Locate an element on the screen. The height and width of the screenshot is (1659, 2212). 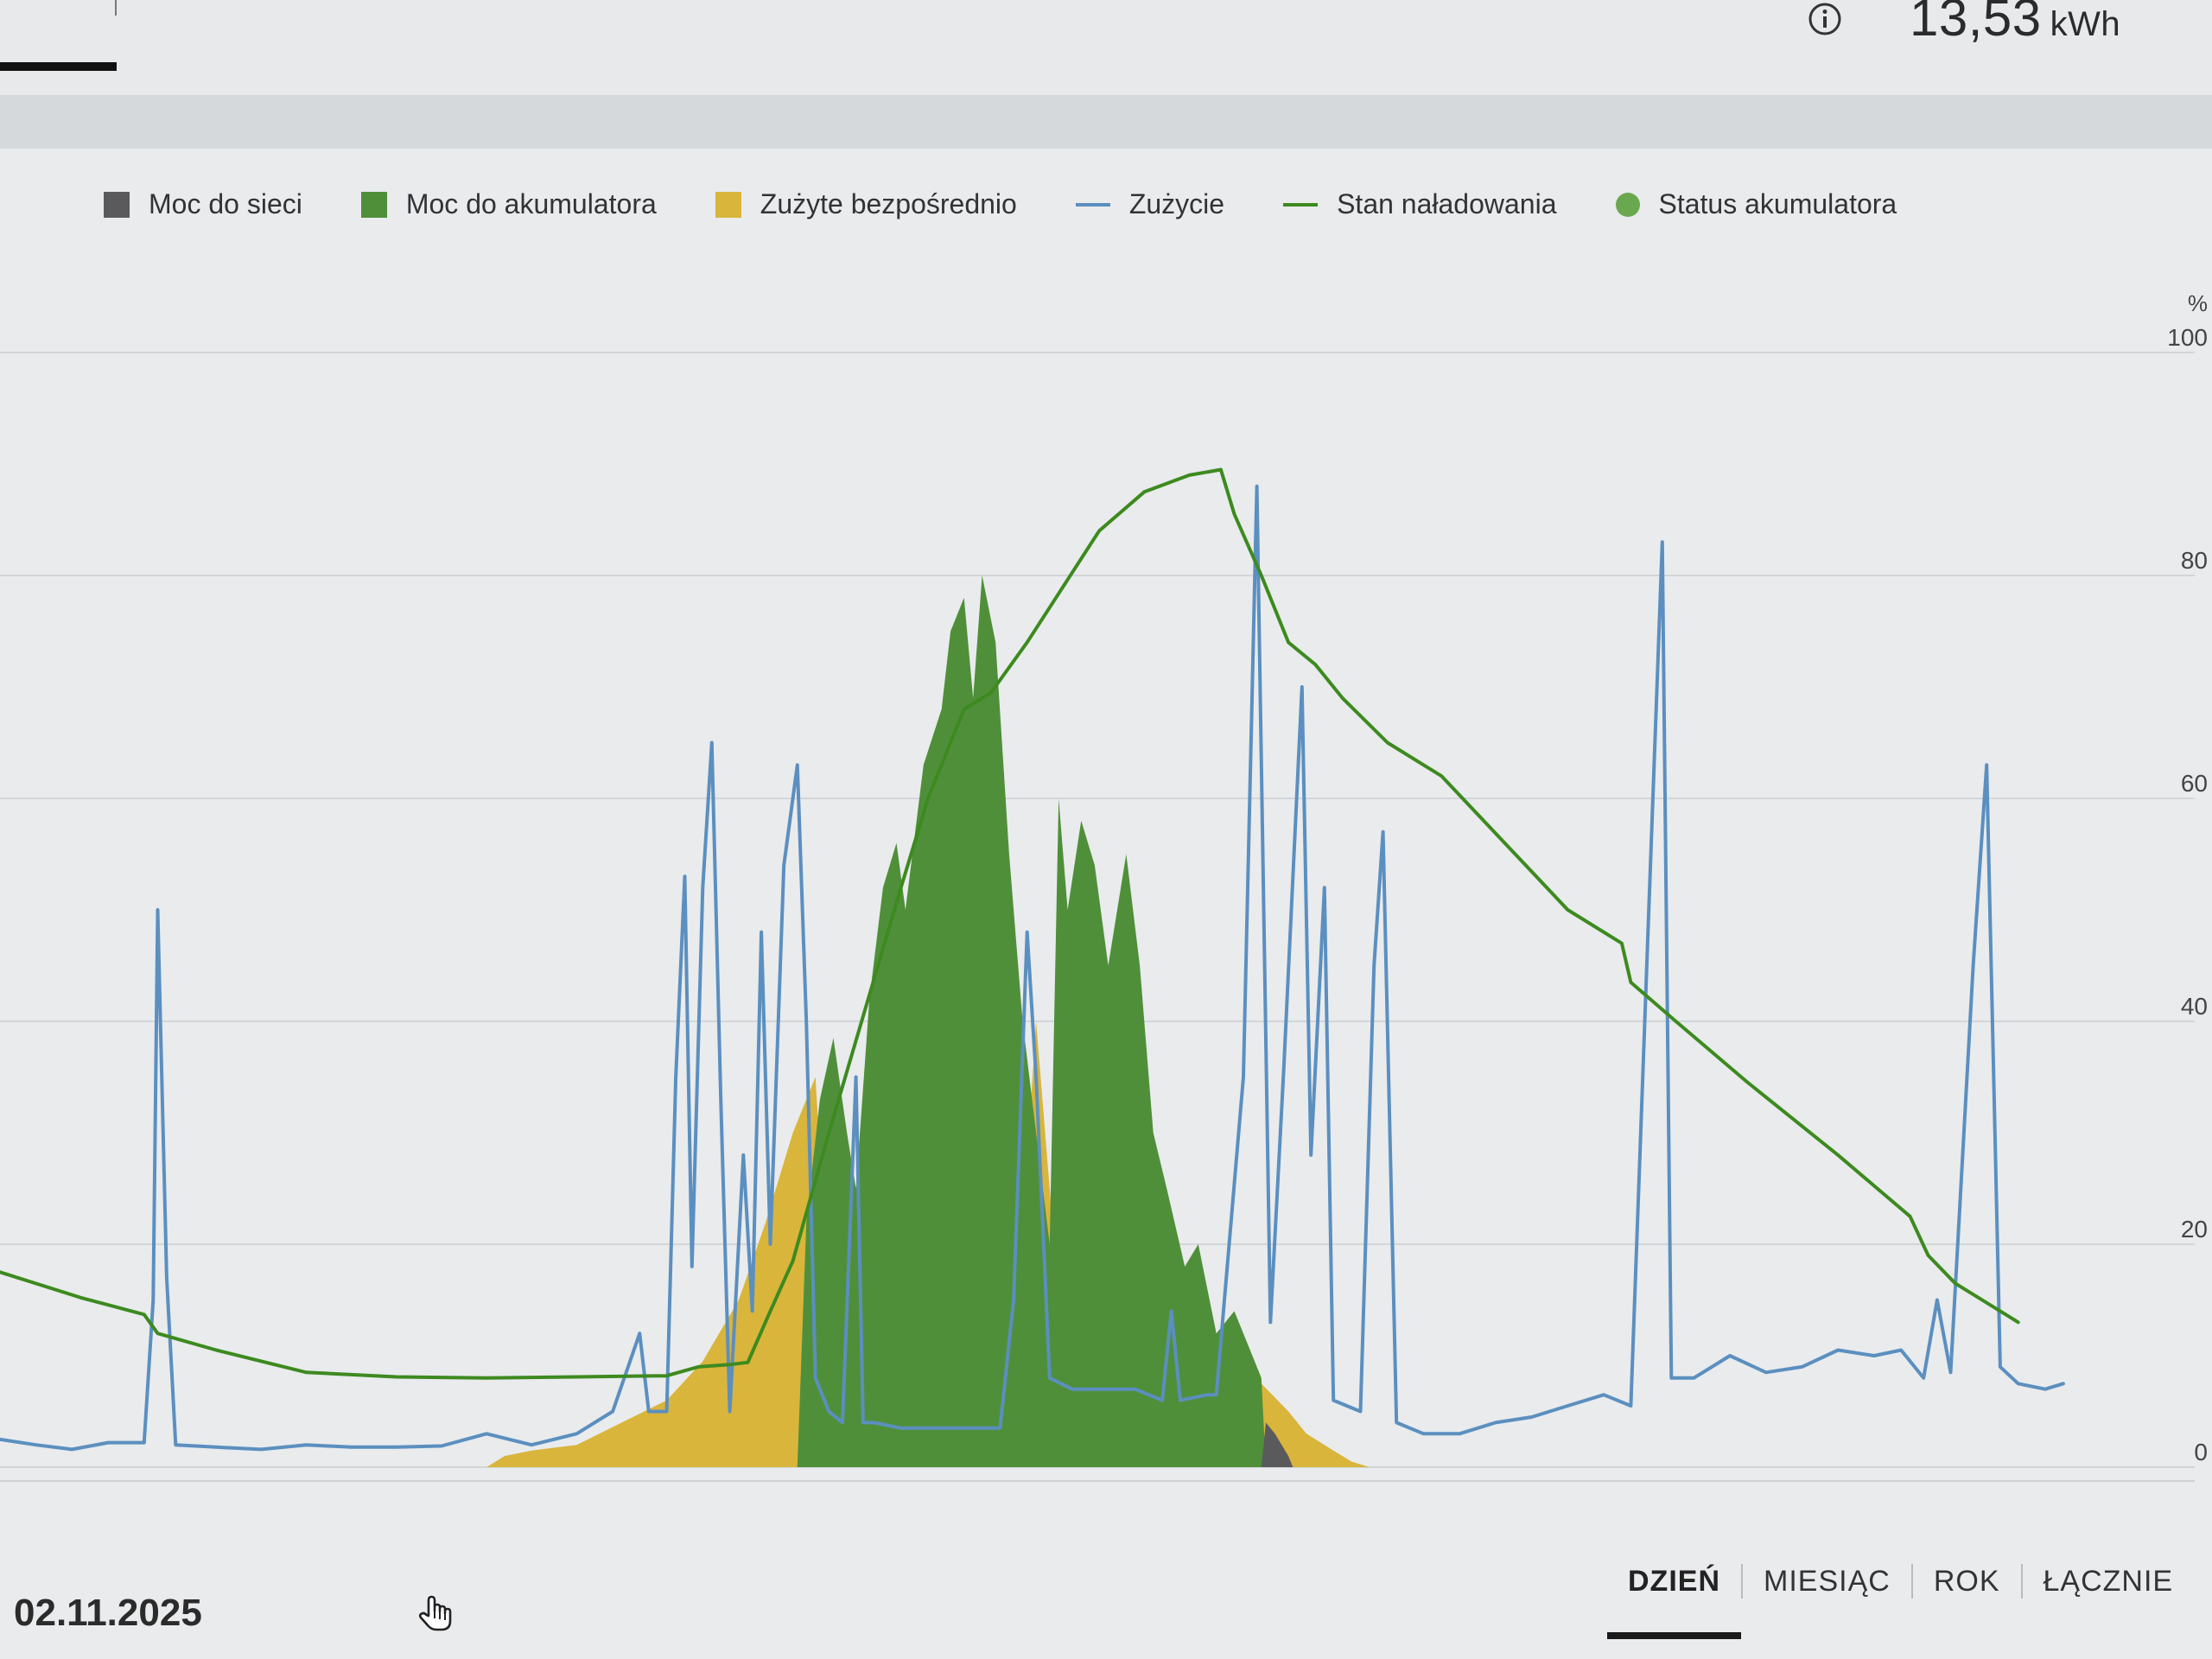
period-tabs: DZIEŃ MIESIĄC ROK ŁĄCZNIE is located at coordinates (1900, 1601).